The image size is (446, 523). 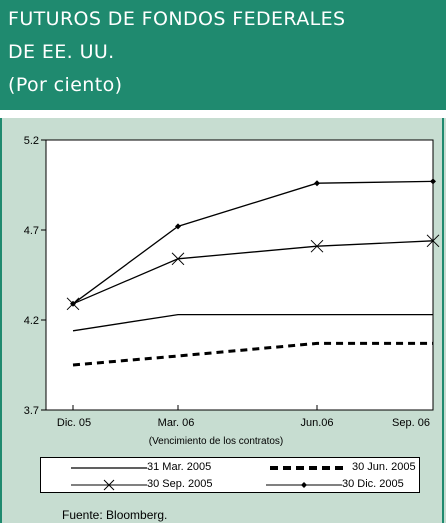 I want to click on x-axis-title: (Vencimiento de los contratos), so click(x=216, y=441).